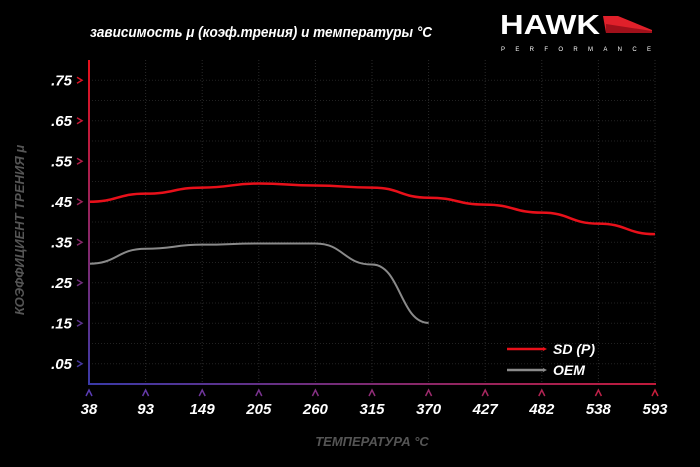  Describe the element at coordinates (372, 409) in the screenshot. I see `x-tick-label: 315` at that location.